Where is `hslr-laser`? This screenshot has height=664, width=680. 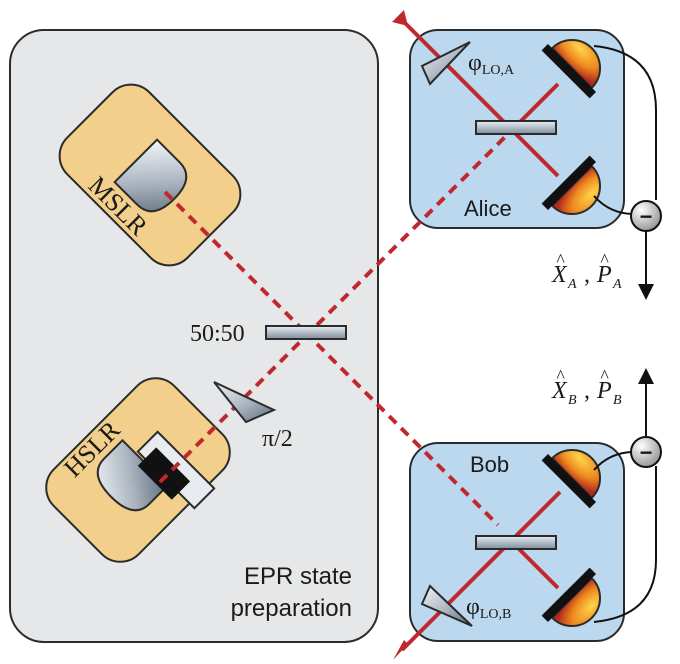 hslr-laser is located at coordinates (138, 470).